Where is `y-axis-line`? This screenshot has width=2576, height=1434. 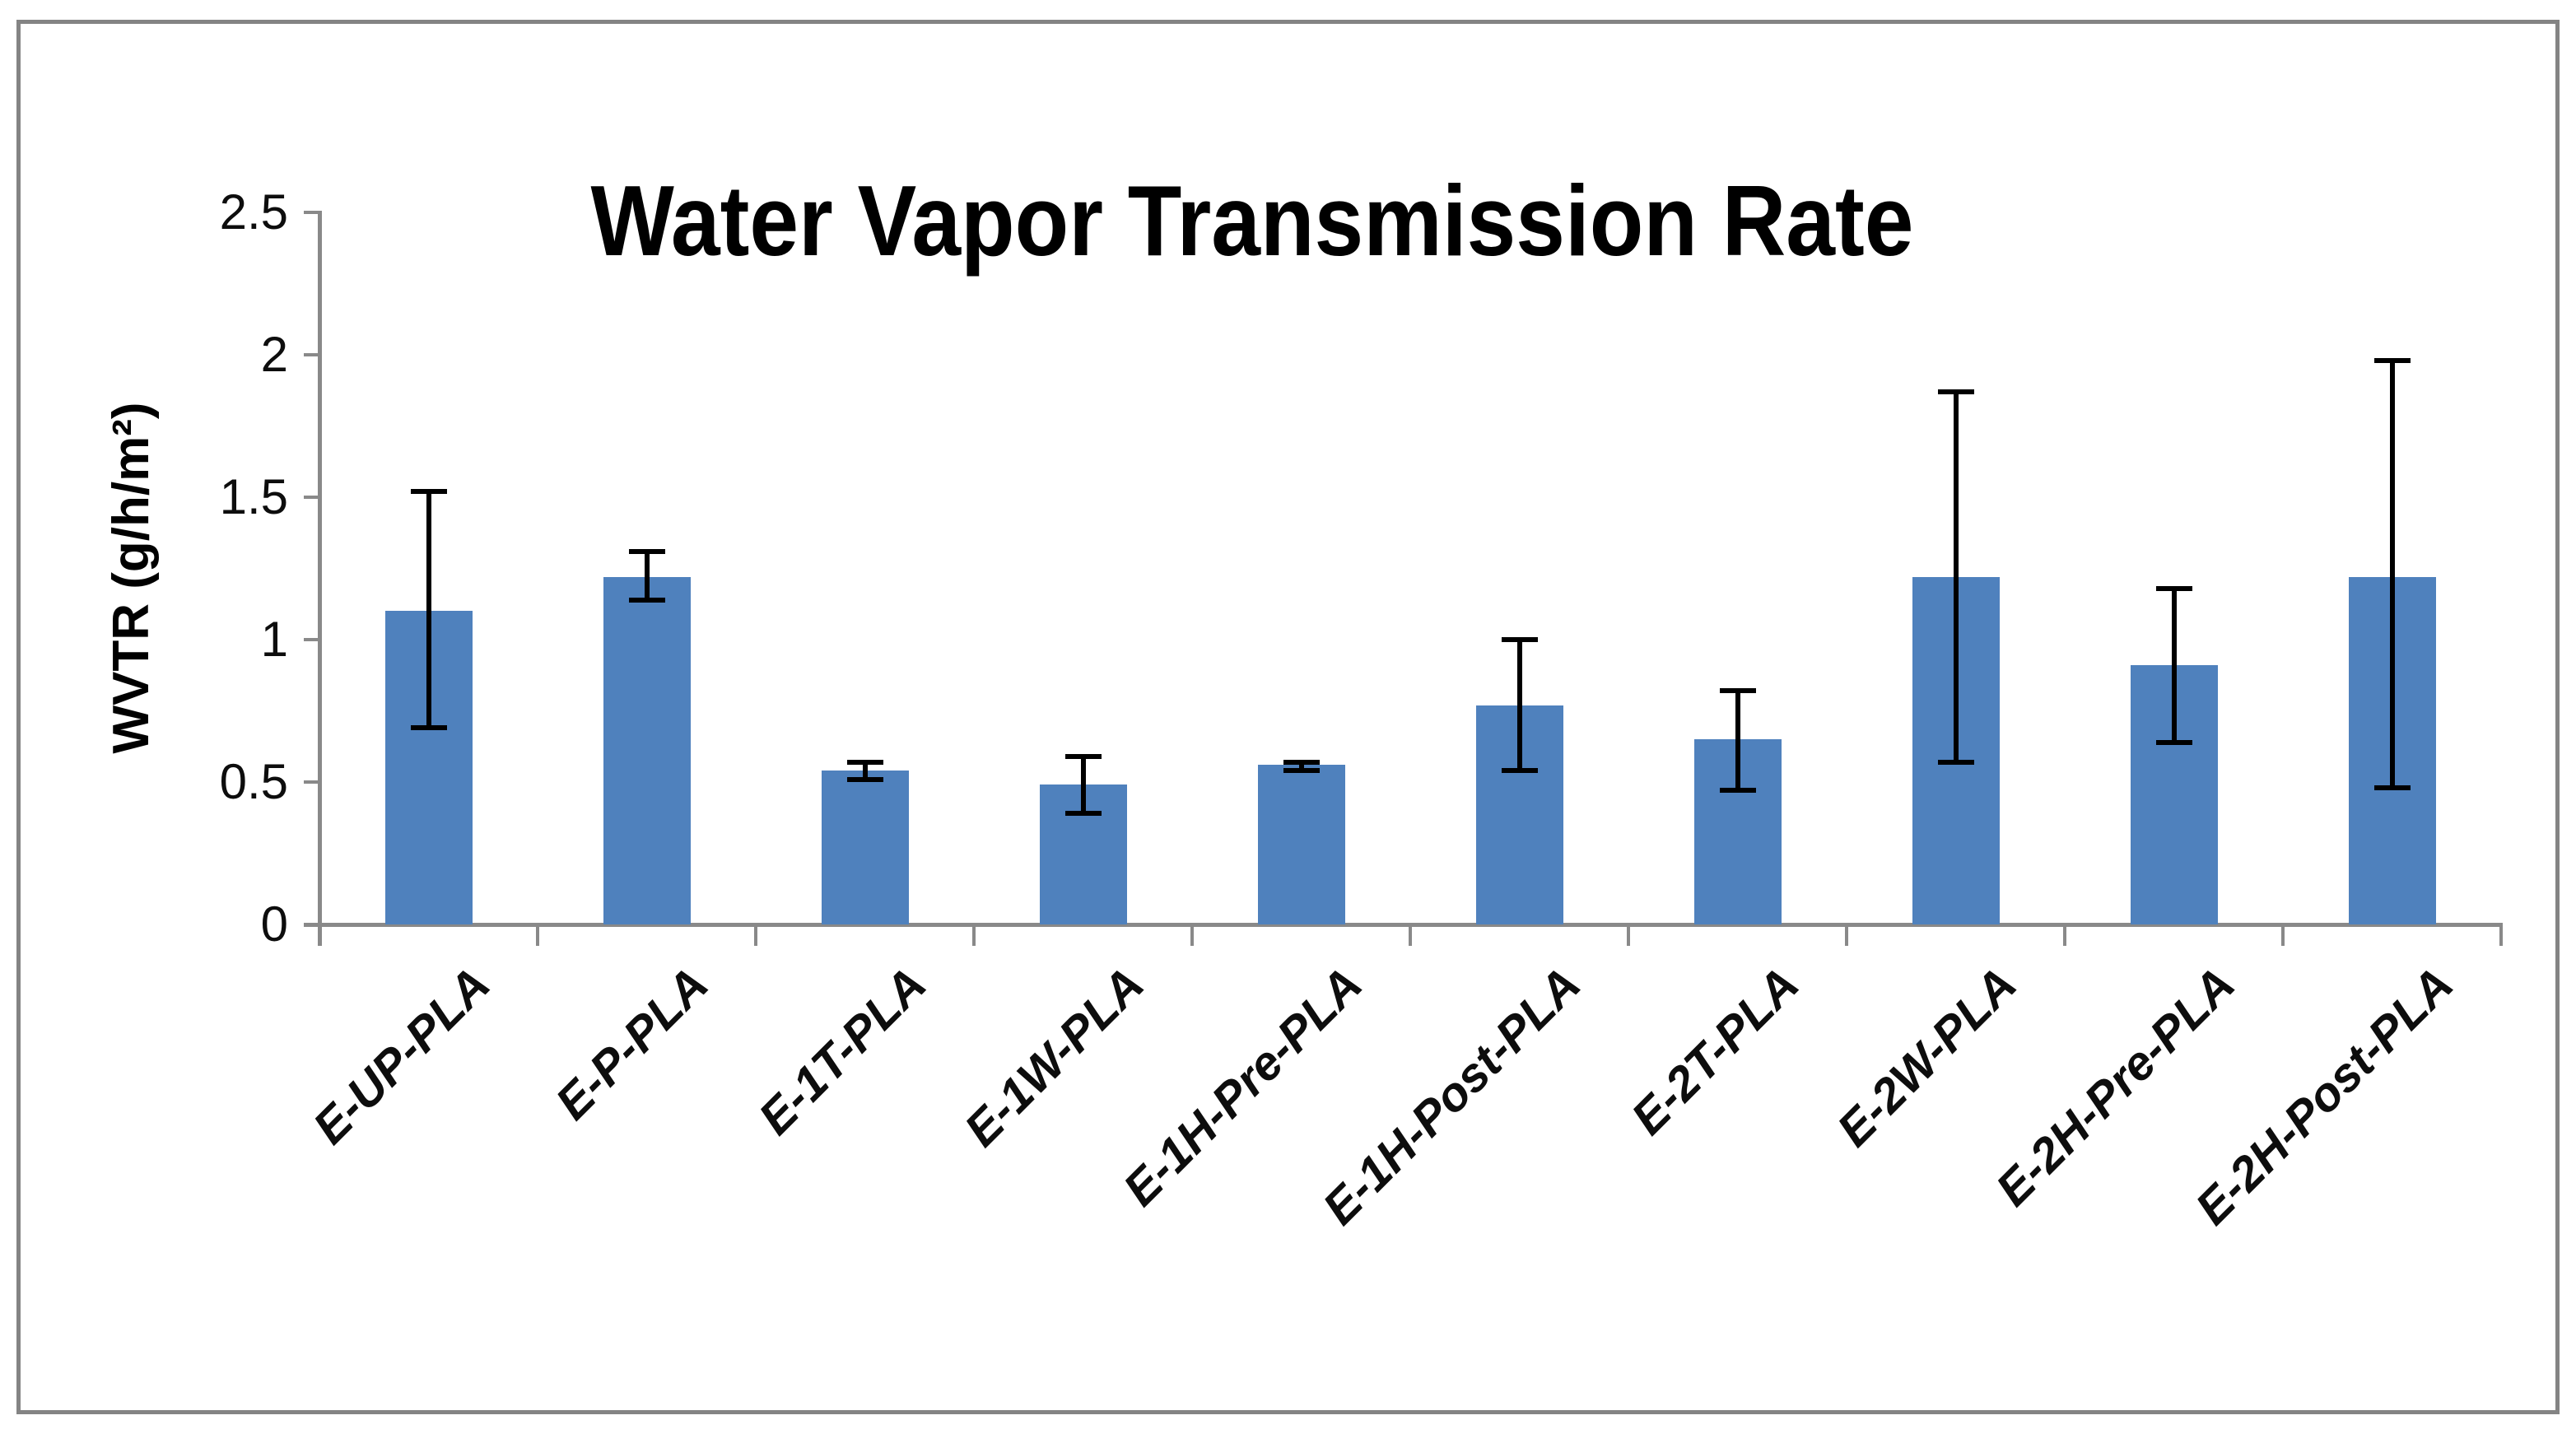
y-axis-line is located at coordinates (320, 578).